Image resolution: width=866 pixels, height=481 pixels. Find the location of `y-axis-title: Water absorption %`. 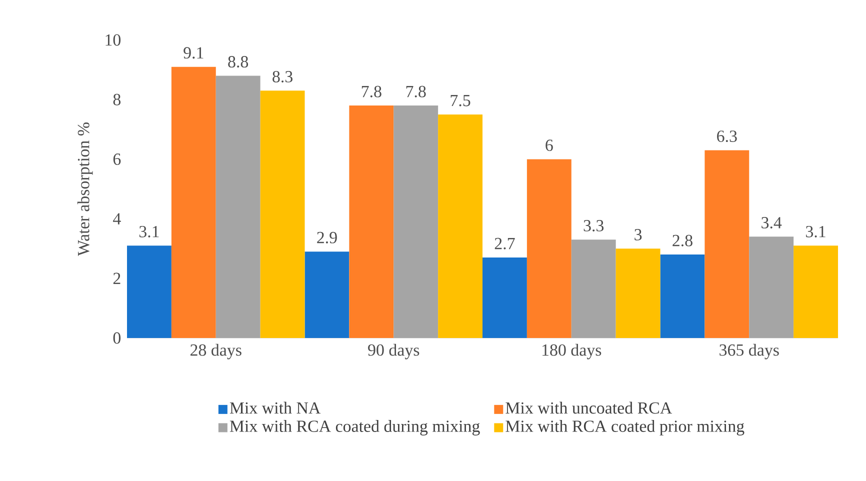

y-axis-title: Water absorption % is located at coordinates (85, 189).